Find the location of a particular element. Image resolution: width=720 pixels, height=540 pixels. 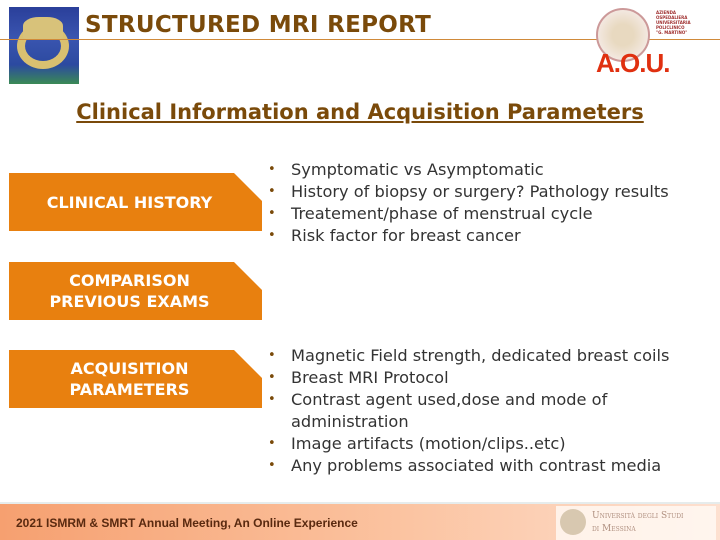

left-logo is located at coordinates (44, 45).